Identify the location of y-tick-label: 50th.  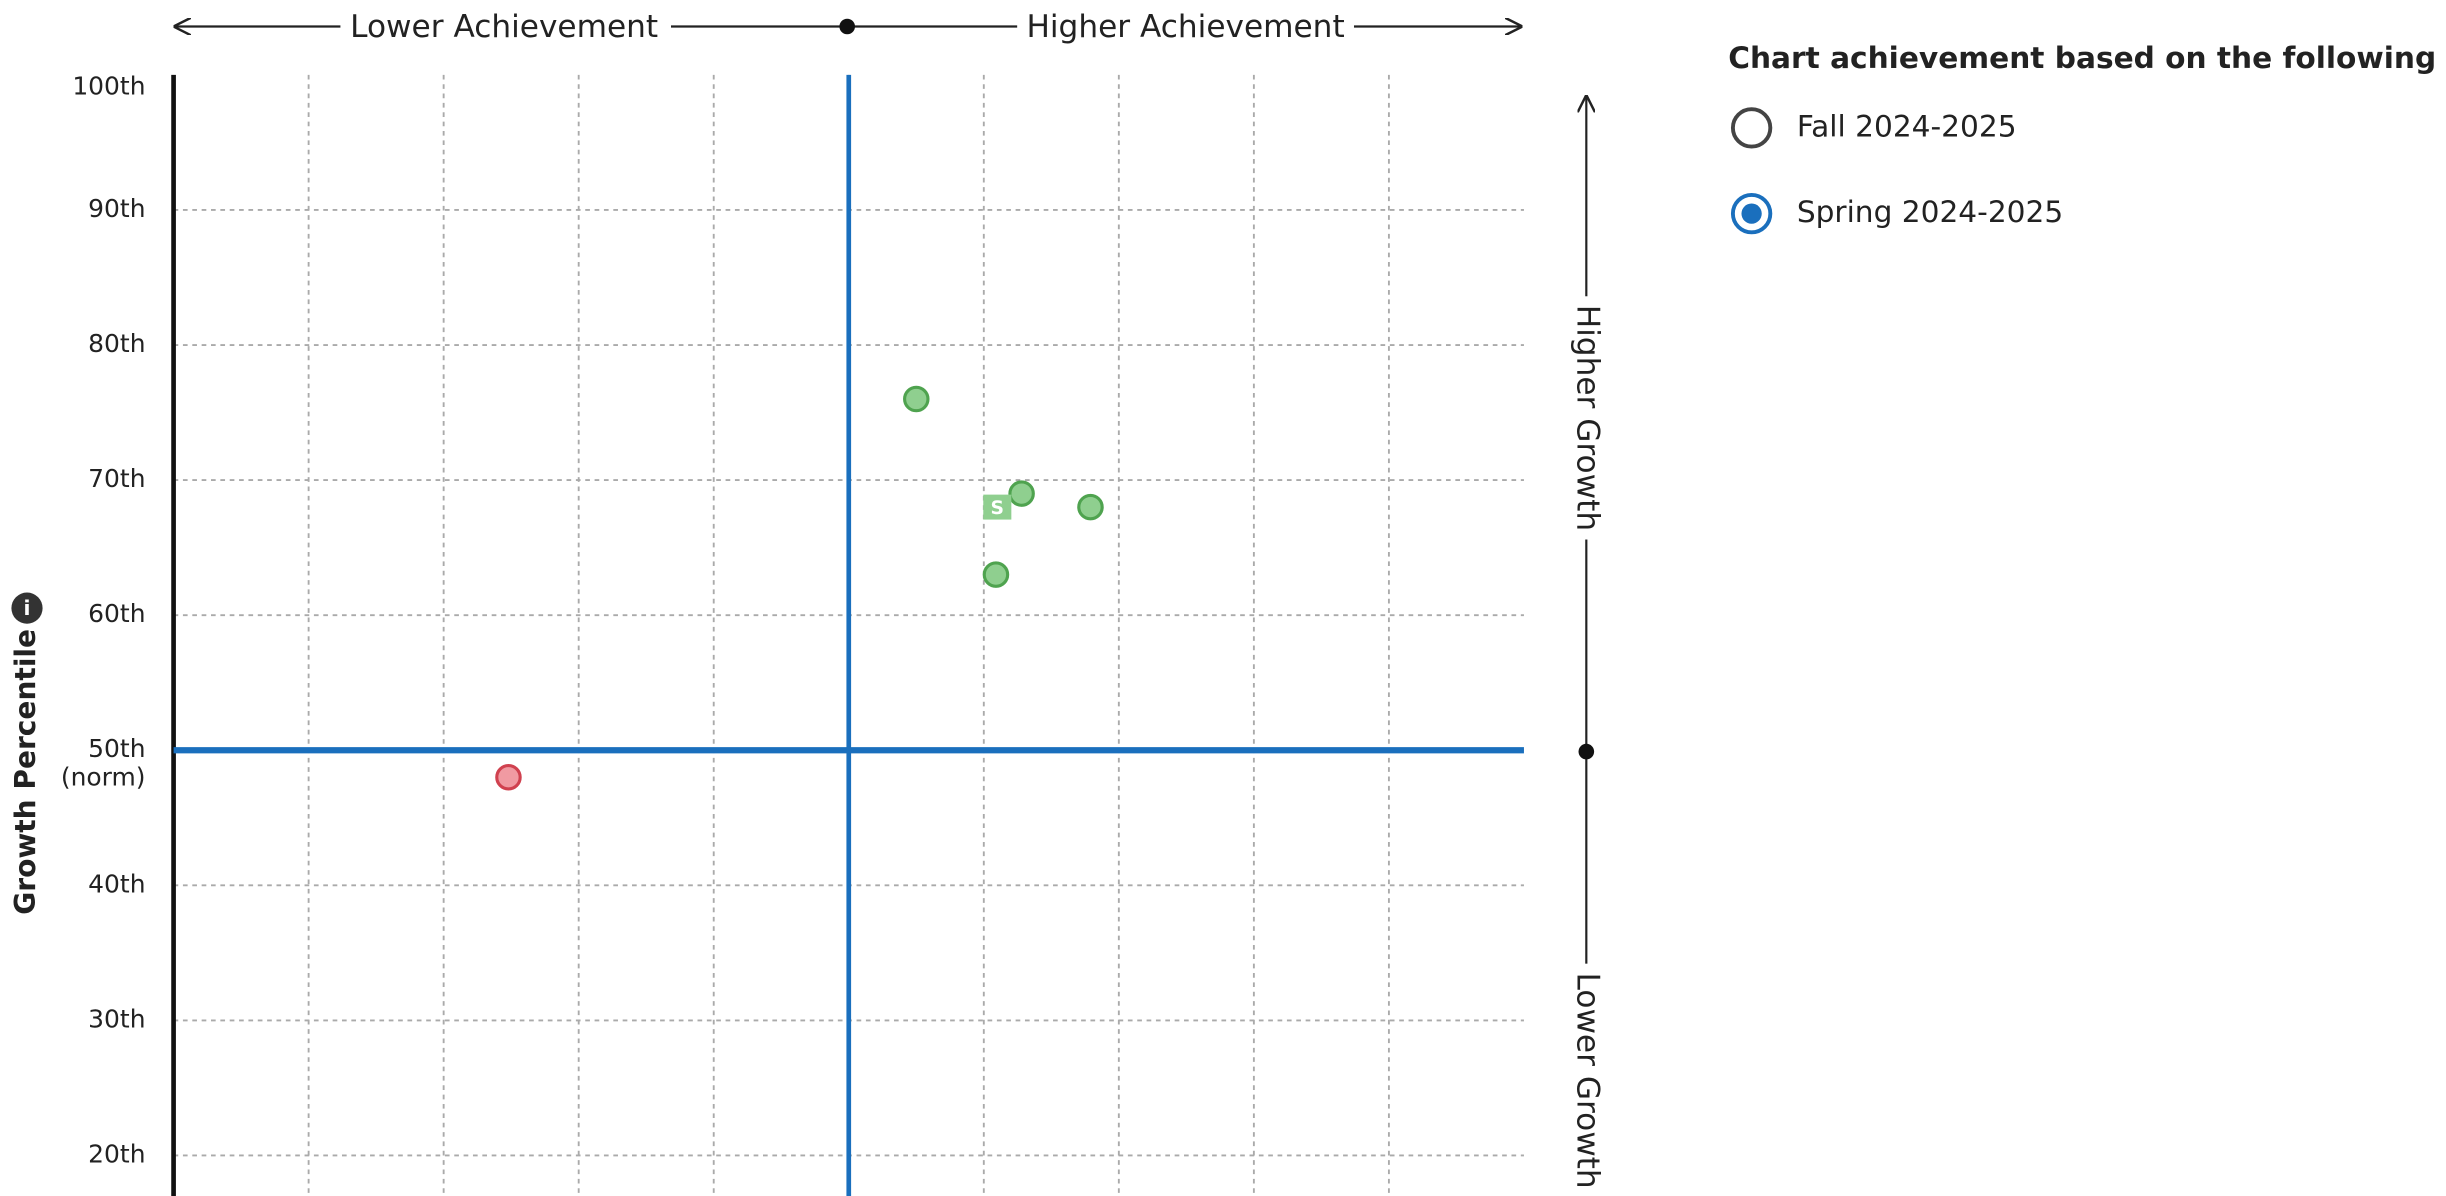
(116, 748).